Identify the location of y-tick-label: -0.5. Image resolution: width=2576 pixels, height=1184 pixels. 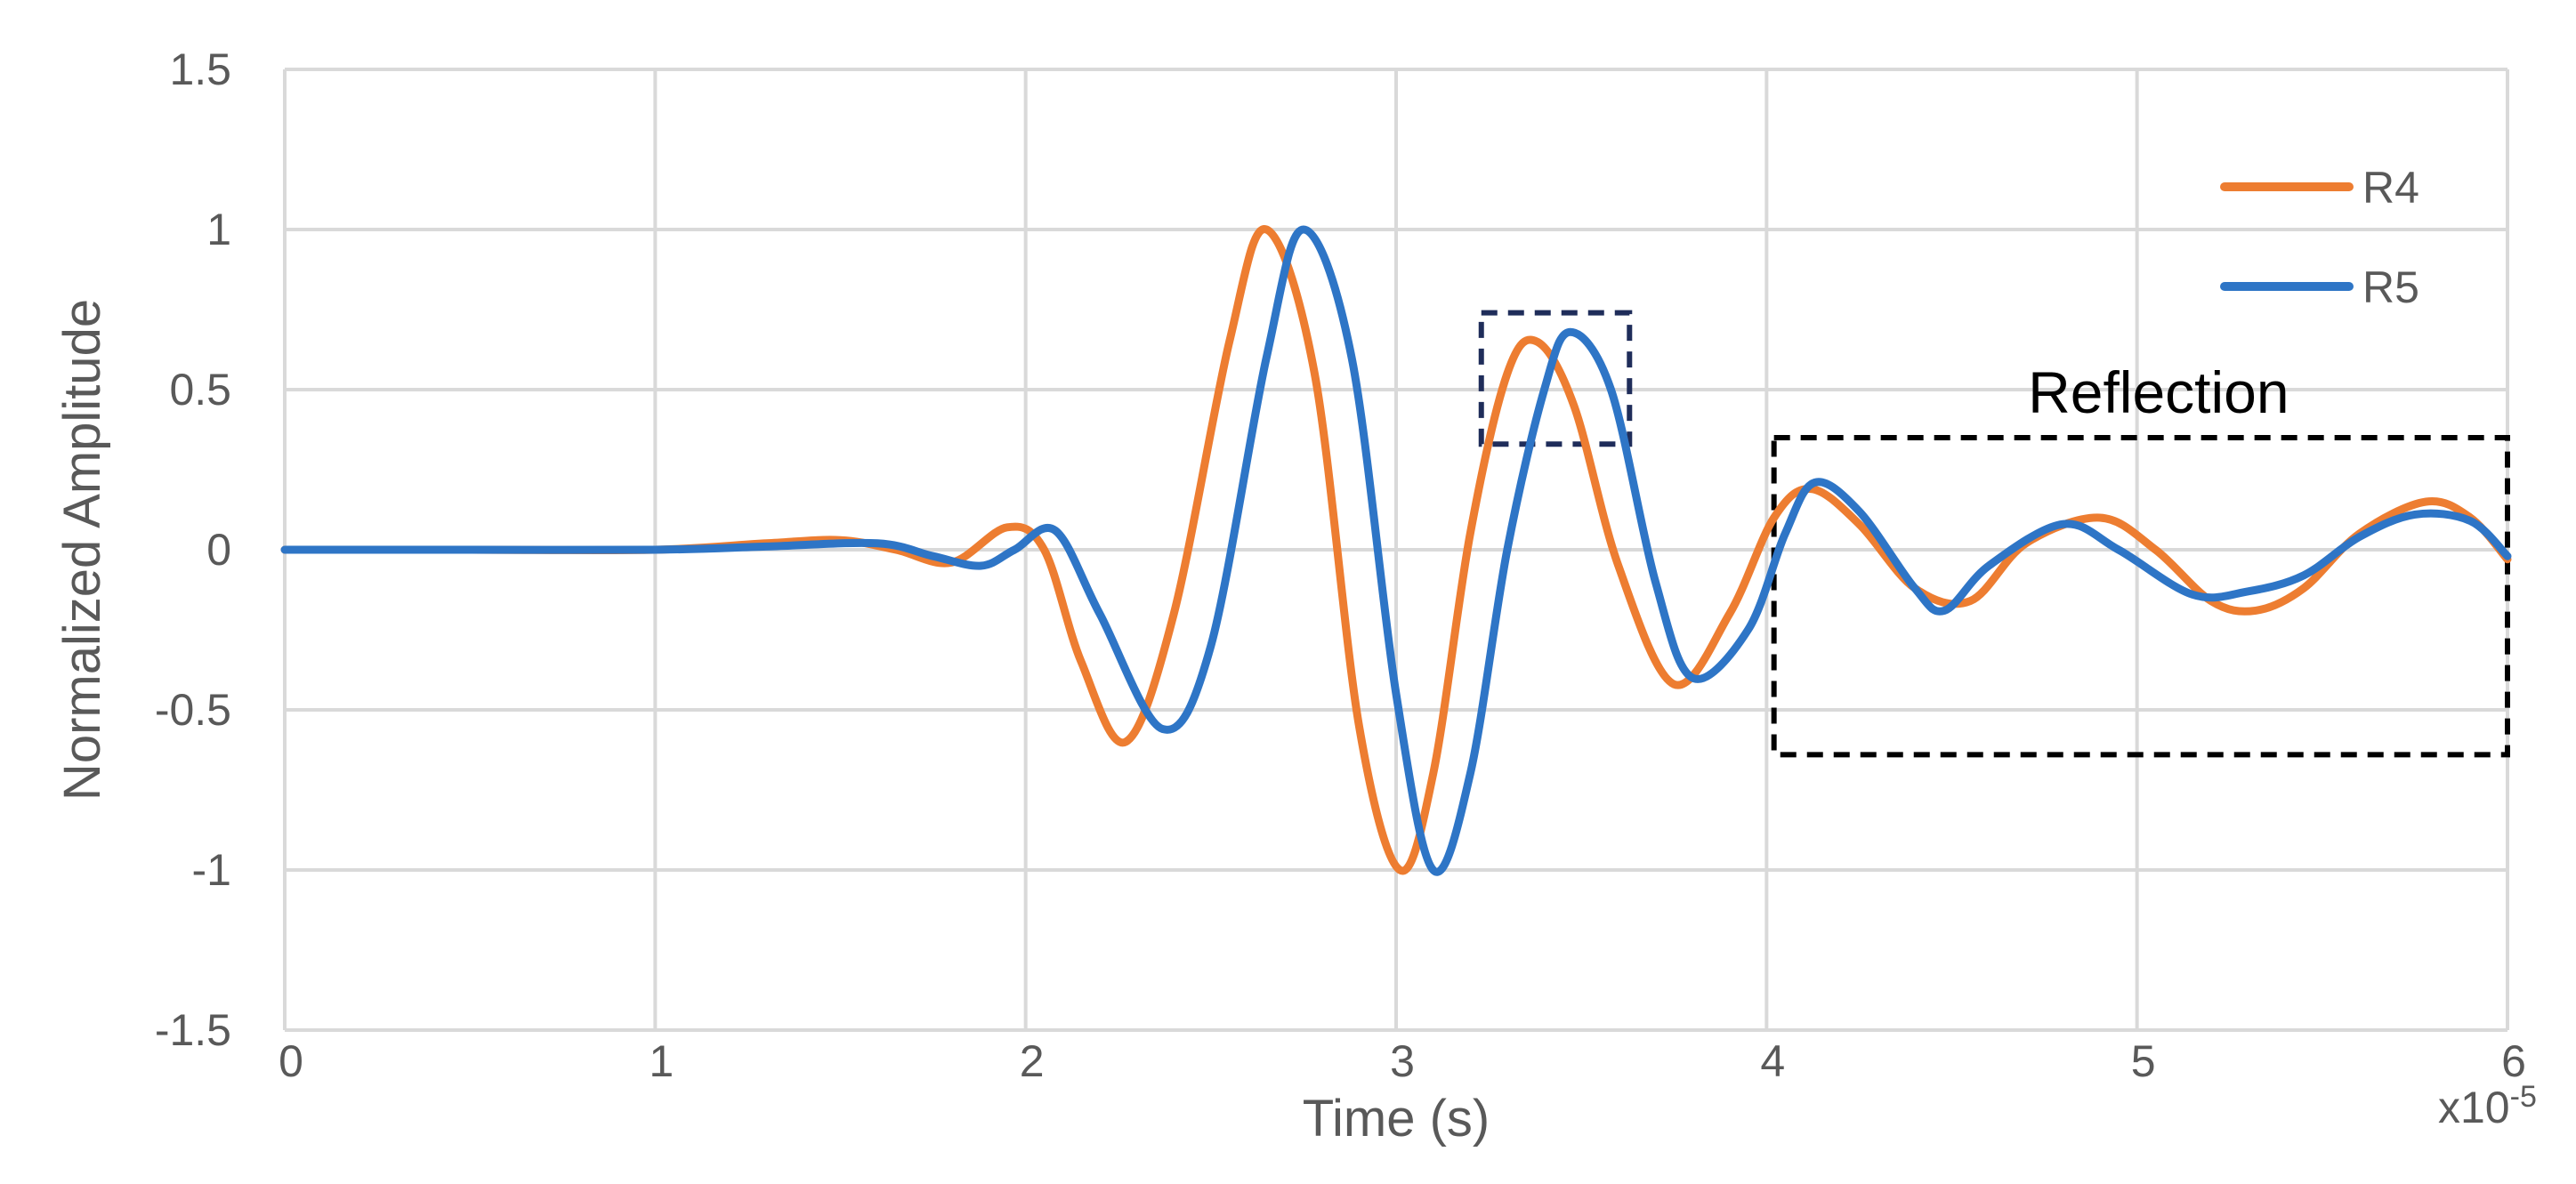
(193, 710).